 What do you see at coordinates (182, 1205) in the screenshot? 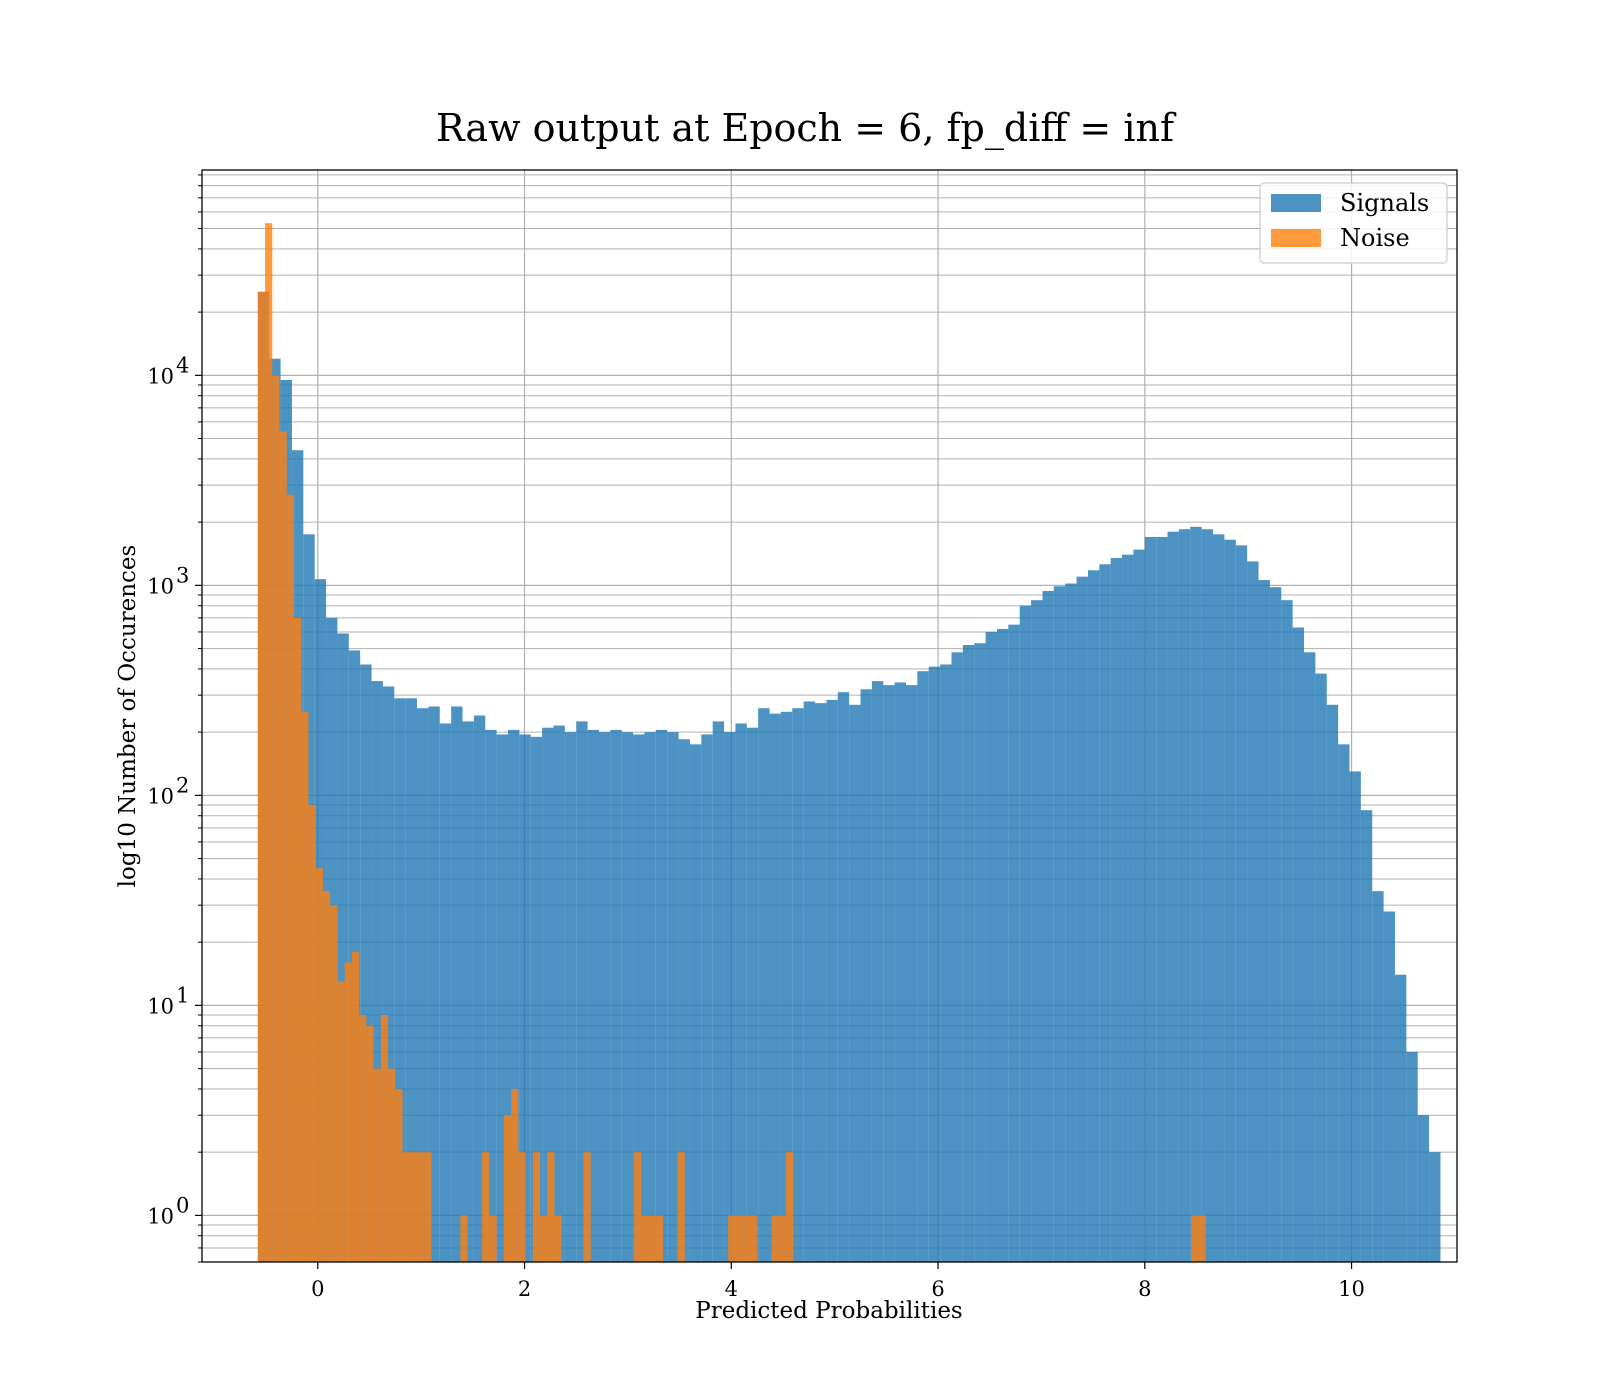
I see `y-tick-exponent: 0` at bounding box center [182, 1205].